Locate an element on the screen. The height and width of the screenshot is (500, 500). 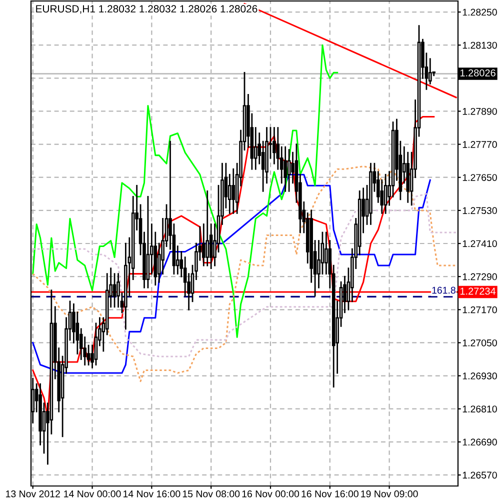
y-tick-label: 1.27770 is located at coordinates (479, 144).